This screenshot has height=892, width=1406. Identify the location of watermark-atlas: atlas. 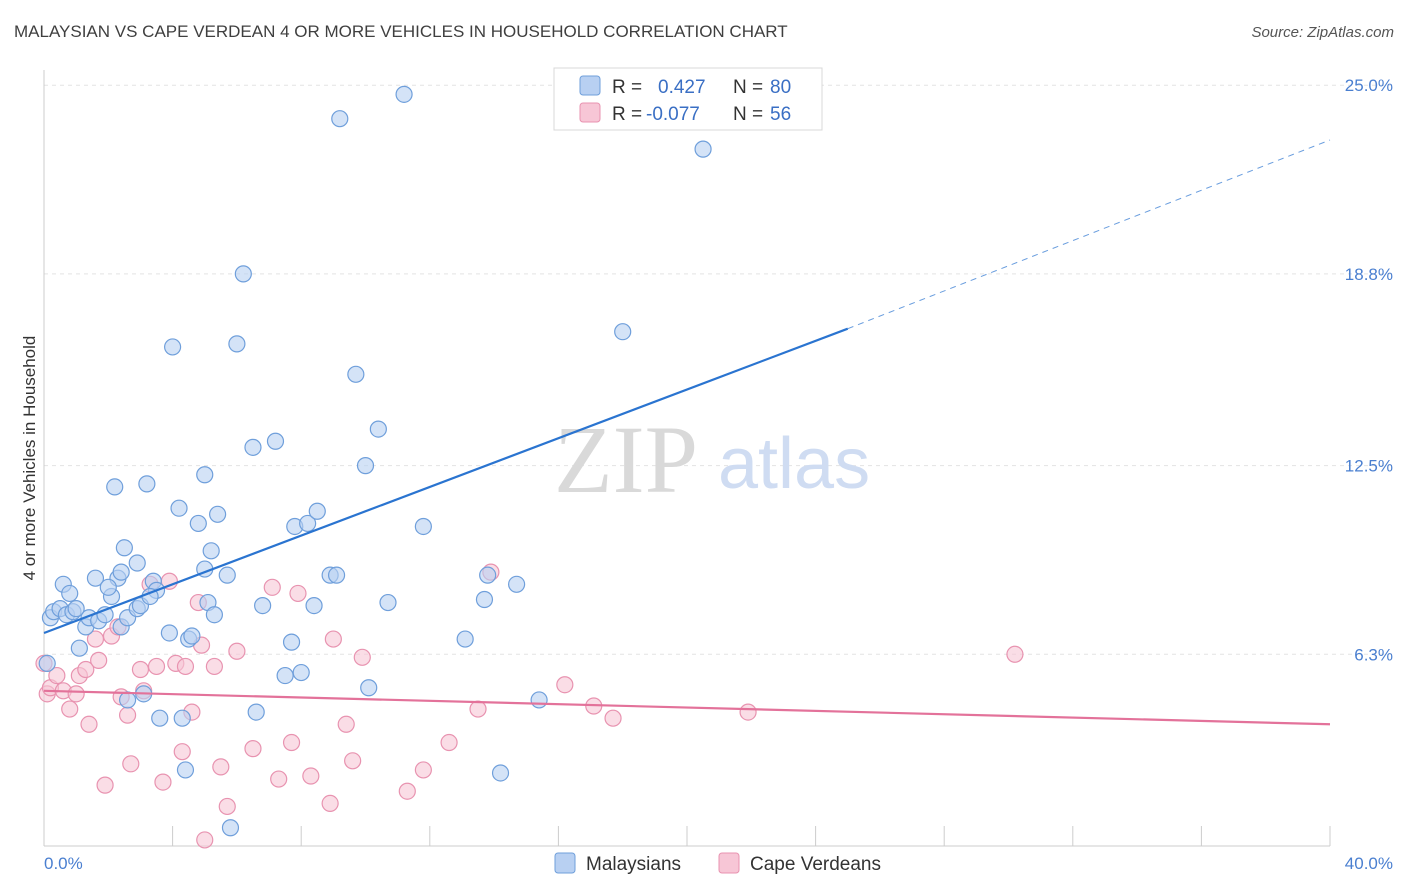
(794, 464).